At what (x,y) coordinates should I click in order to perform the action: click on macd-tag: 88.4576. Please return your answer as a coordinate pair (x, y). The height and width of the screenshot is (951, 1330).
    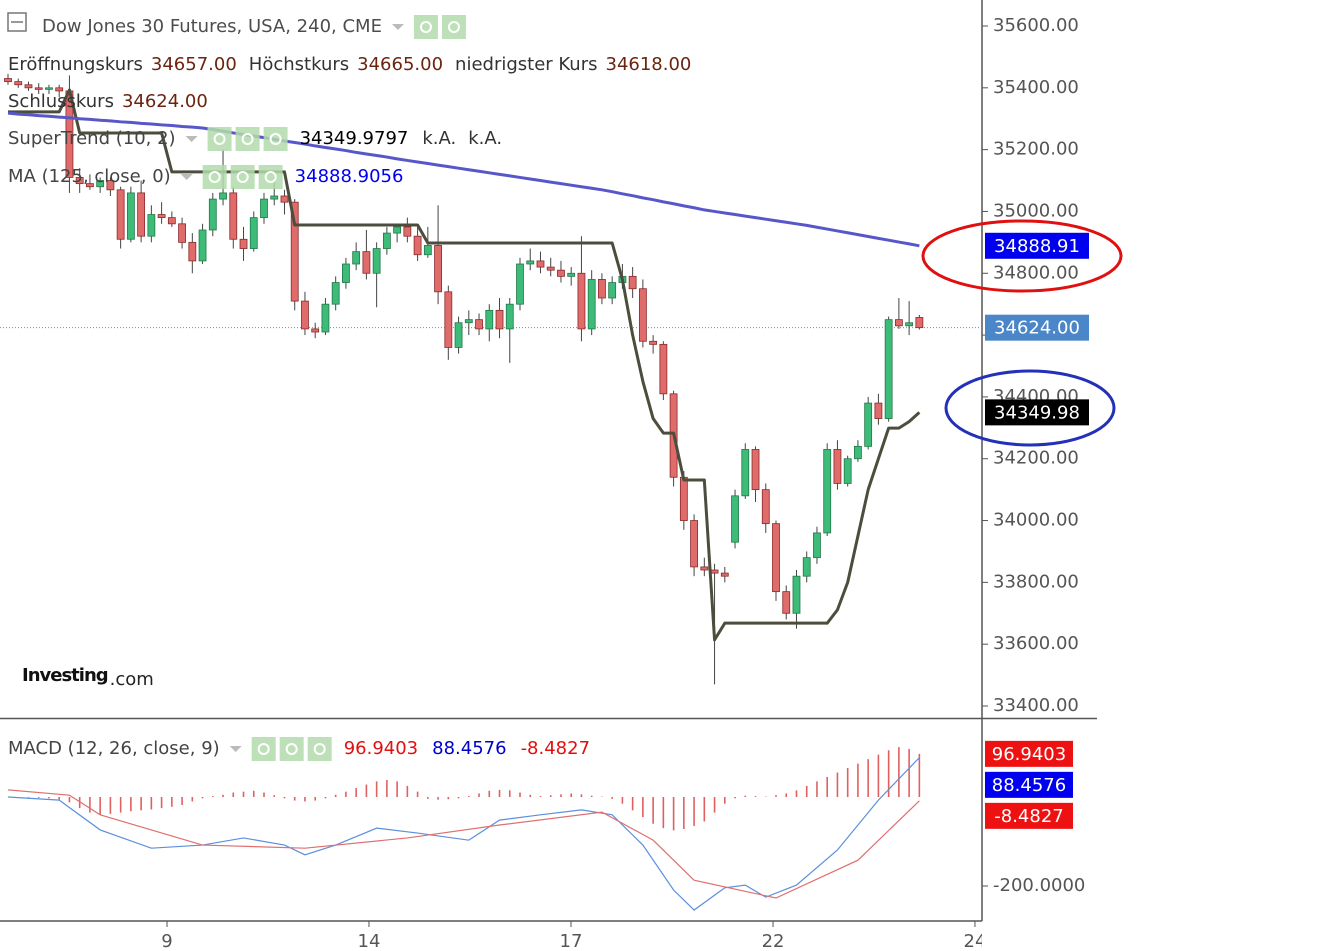
    Looking at the image, I should click on (1029, 785).